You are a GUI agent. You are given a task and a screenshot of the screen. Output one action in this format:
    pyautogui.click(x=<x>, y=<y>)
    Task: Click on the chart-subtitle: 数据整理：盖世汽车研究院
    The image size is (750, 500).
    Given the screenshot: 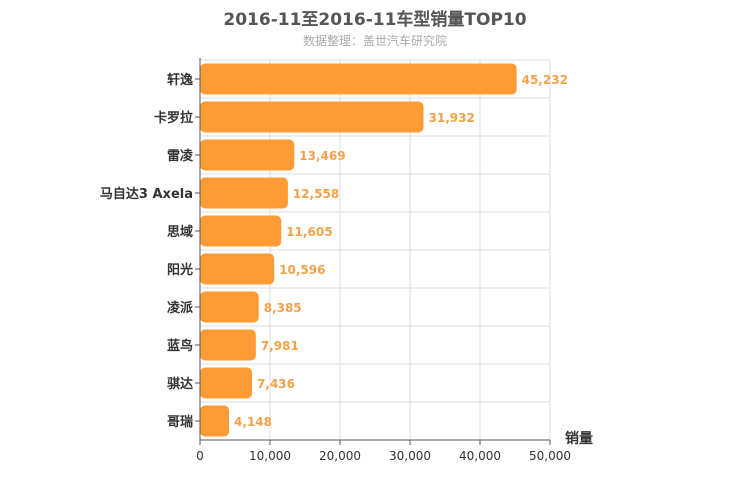 What is the action you would take?
    pyautogui.click(x=374, y=41)
    